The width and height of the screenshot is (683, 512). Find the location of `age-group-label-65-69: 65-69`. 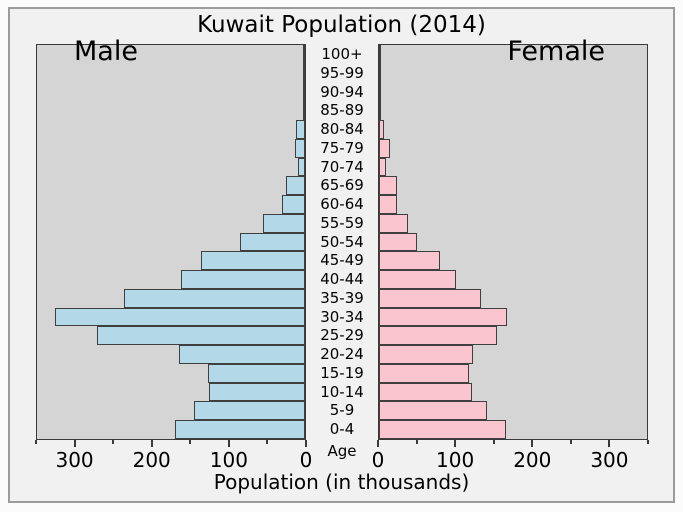

age-group-label-65-69: 65-69 is located at coordinates (342, 185).